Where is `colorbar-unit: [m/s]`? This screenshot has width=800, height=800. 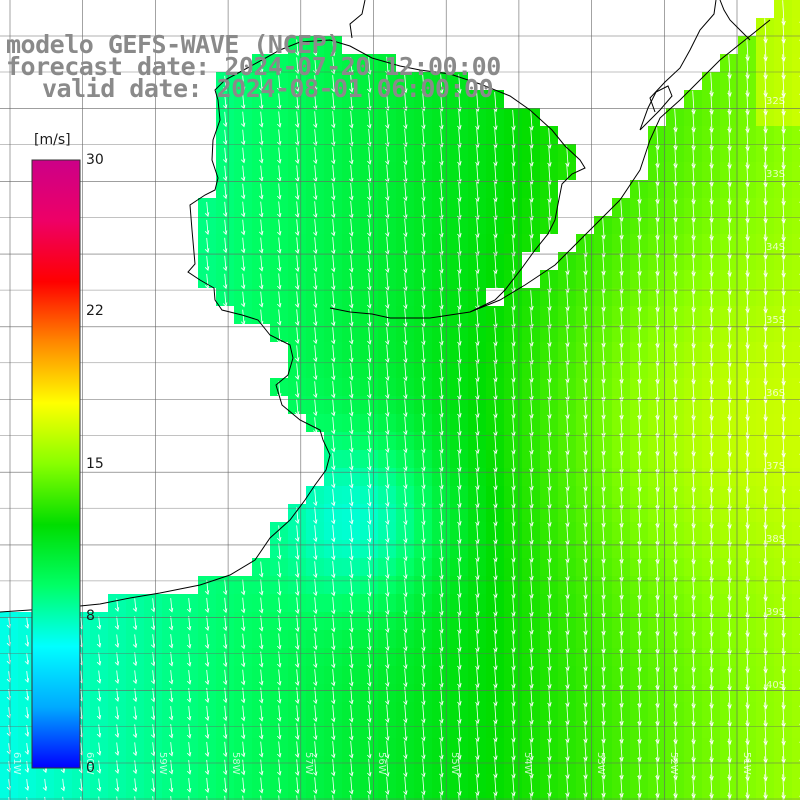
colorbar-unit: [m/s] is located at coordinates (52, 140).